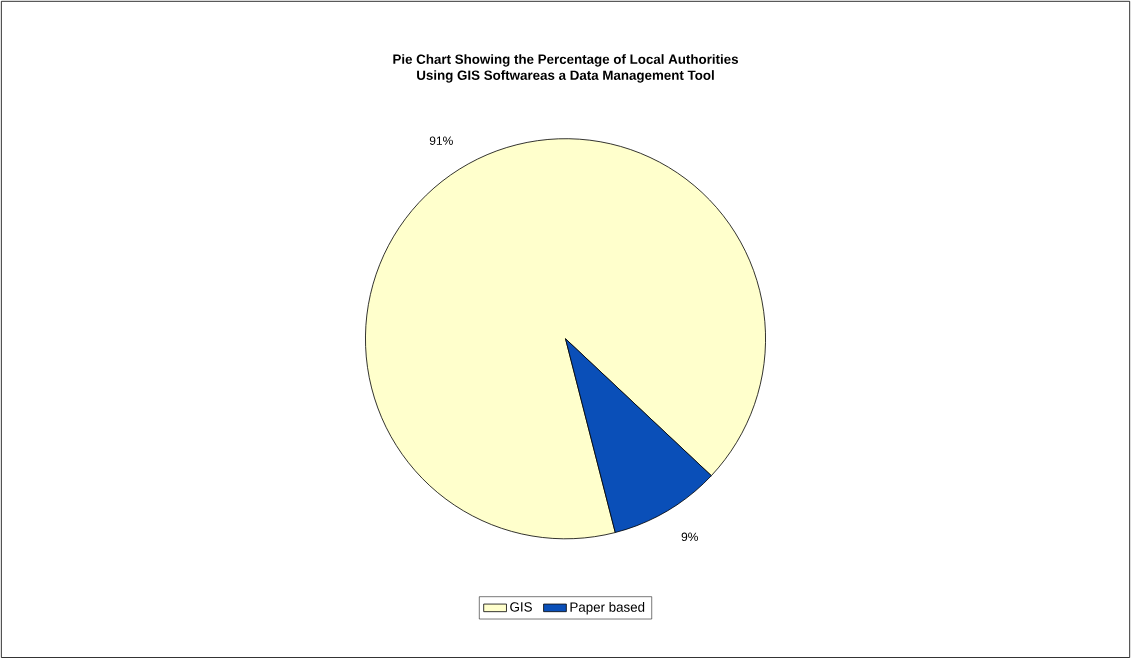  Describe the element at coordinates (607, 608) in the screenshot. I see `legend-label: Paper based` at that location.